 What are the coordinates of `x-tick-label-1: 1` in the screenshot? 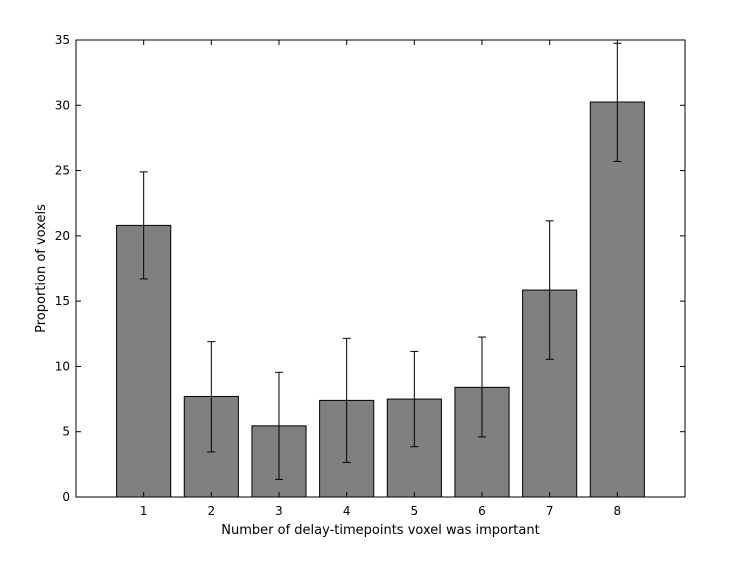 It's located at (144, 511).